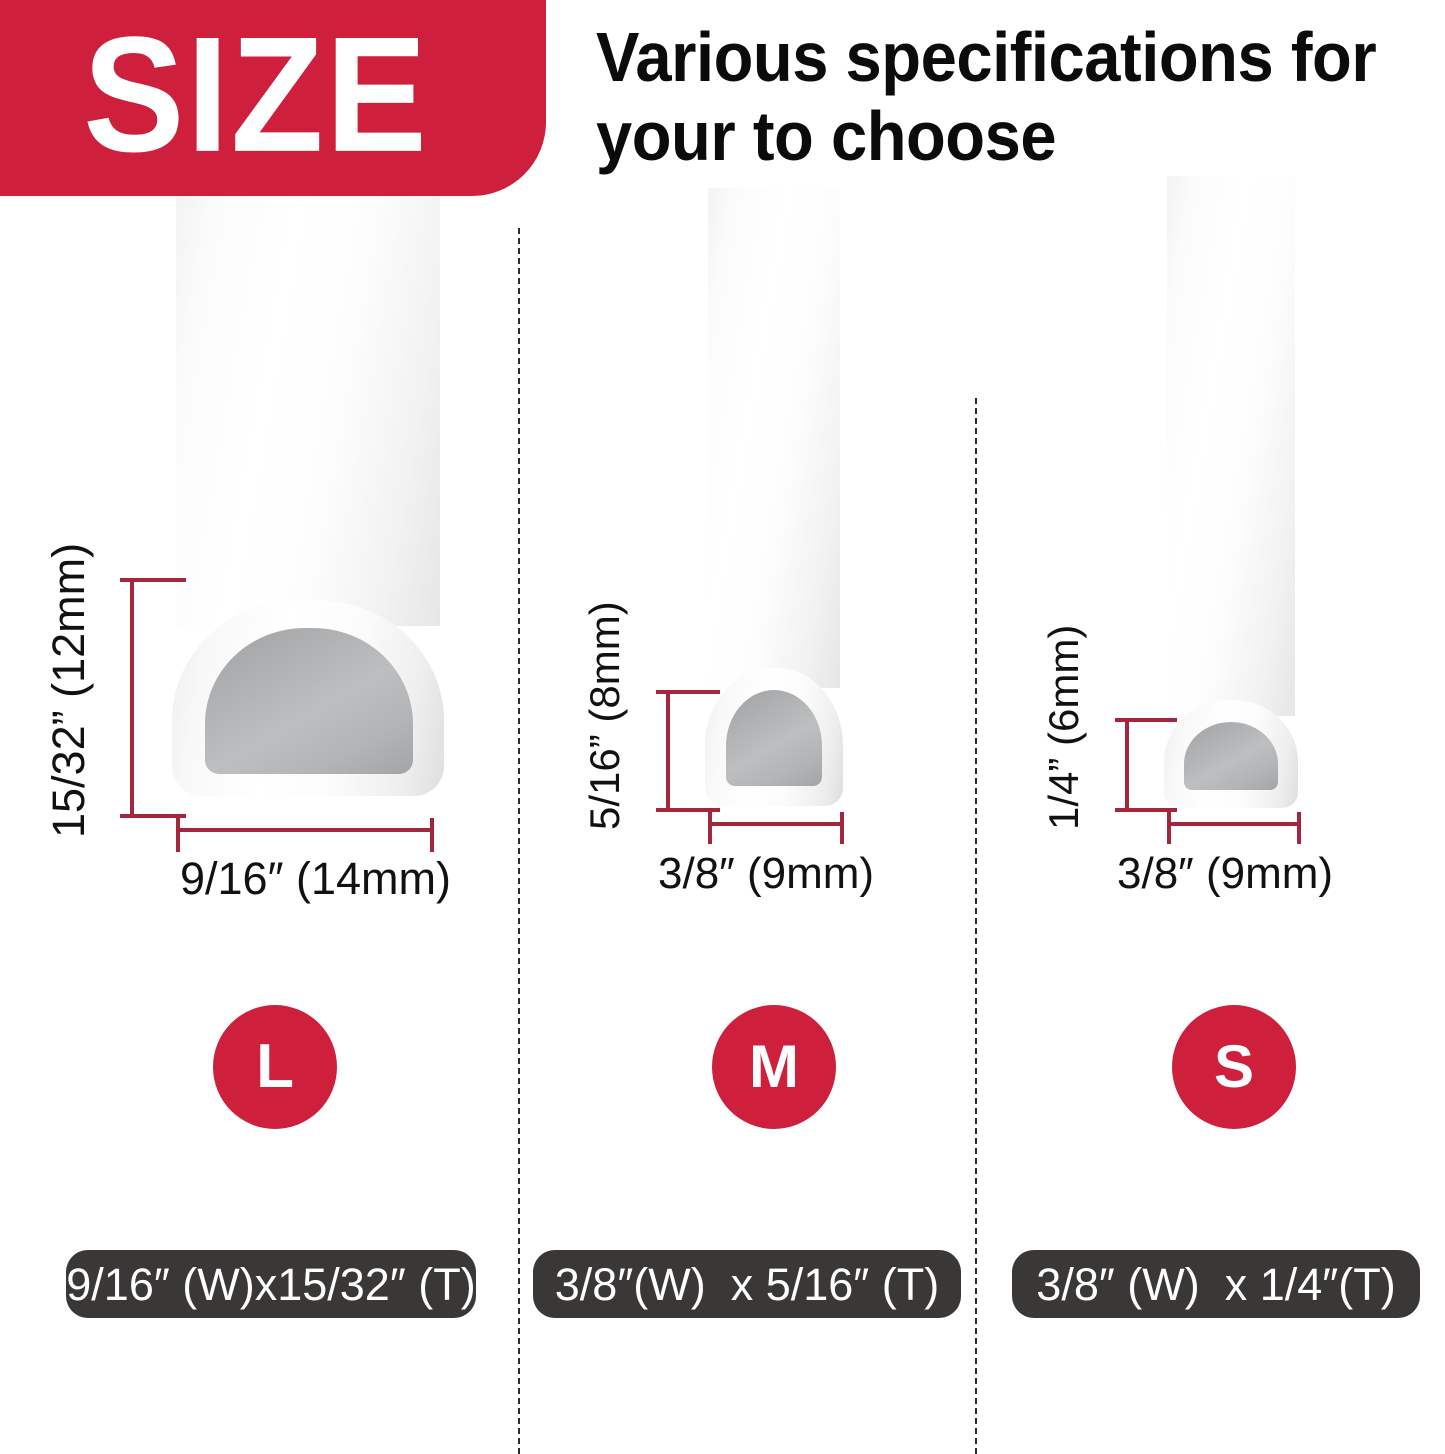 The height and width of the screenshot is (1454, 1445). I want to click on strip-bore-l, so click(309, 701).